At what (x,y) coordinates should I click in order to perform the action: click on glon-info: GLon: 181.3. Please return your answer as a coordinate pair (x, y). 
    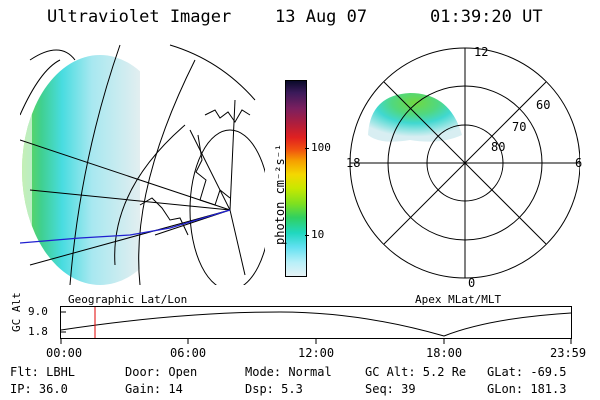
    Looking at the image, I should click on (527, 389).